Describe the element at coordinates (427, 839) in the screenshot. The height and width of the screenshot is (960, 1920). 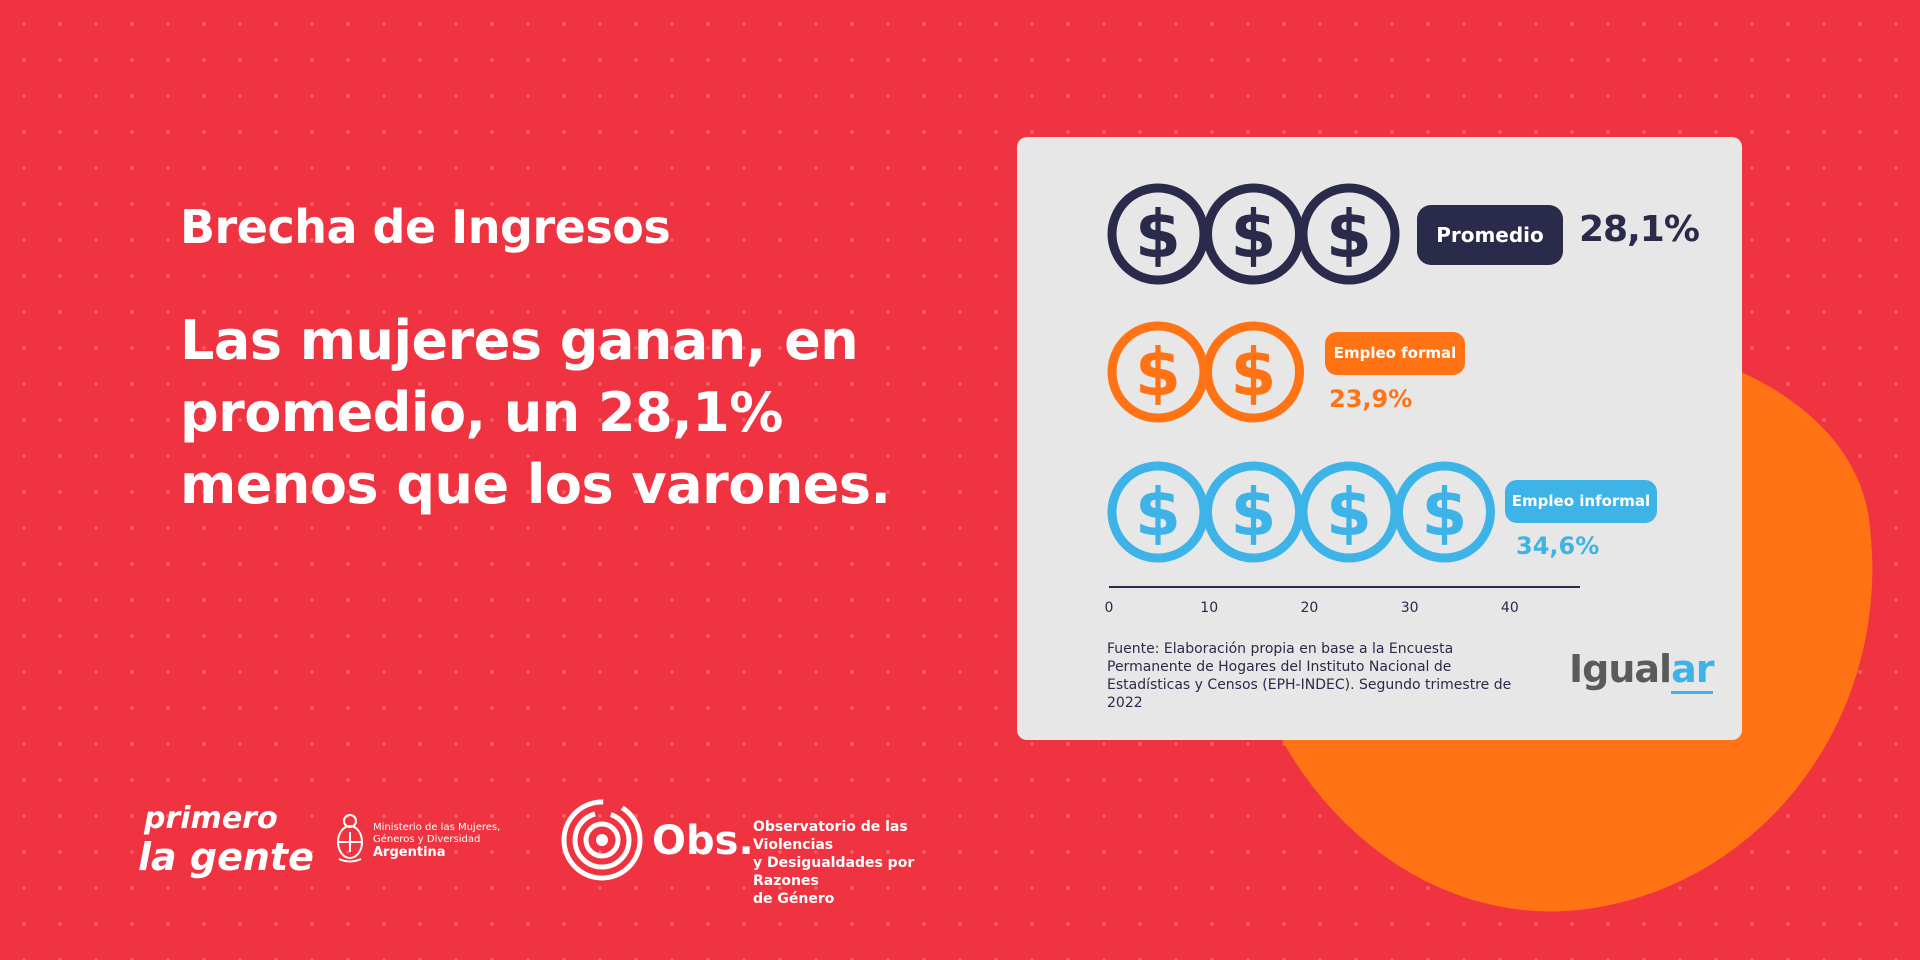
I see `ministerio-line-2: Géneros y Diversidad` at that location.